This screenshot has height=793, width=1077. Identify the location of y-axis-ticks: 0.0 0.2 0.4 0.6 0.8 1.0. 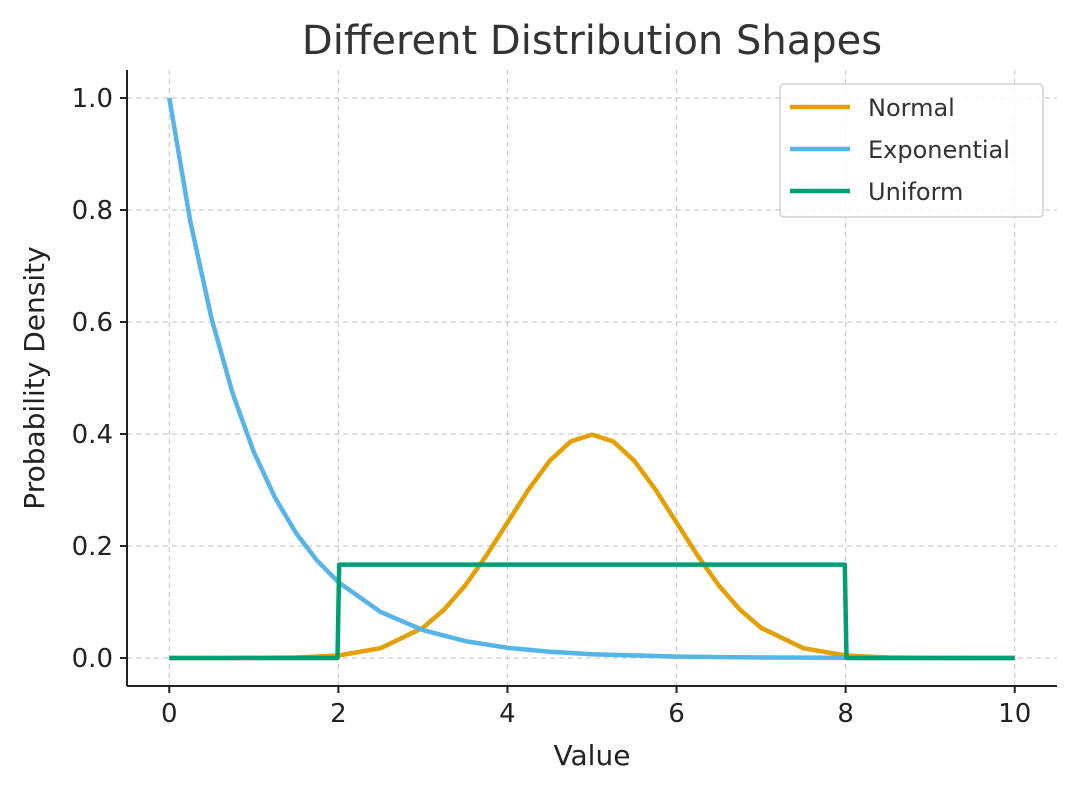
(99, 379).